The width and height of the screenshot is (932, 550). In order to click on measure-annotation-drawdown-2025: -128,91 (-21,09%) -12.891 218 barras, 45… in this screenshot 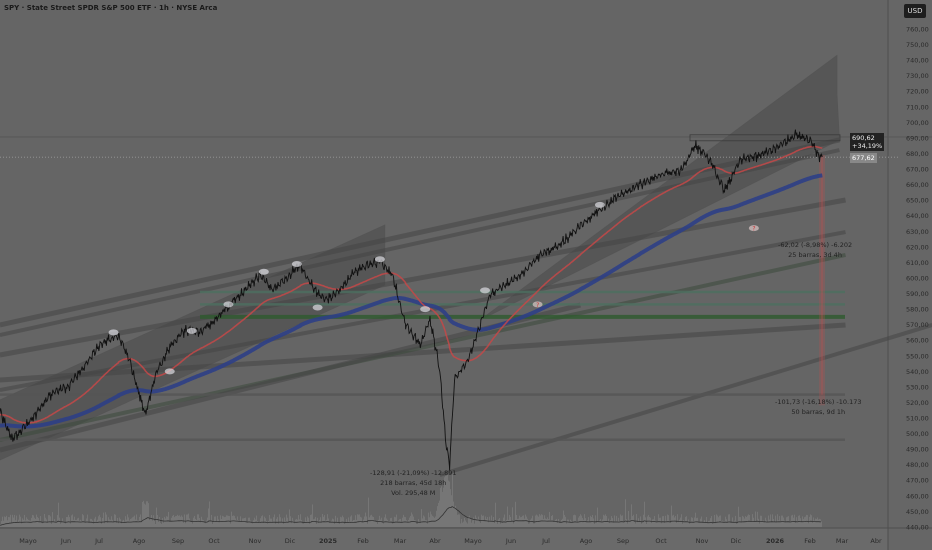, I will do `click(413, 483)`.